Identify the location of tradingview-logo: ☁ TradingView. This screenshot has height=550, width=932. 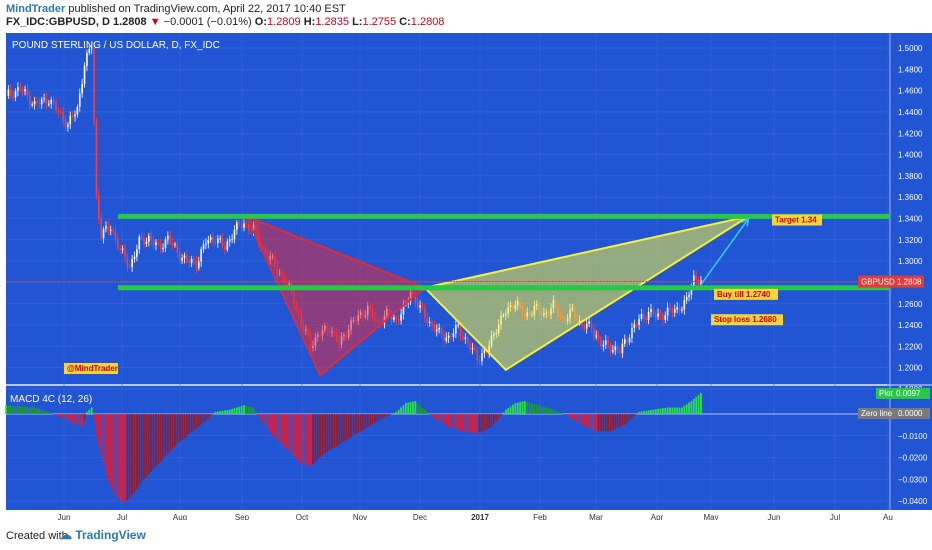
(103, 535).